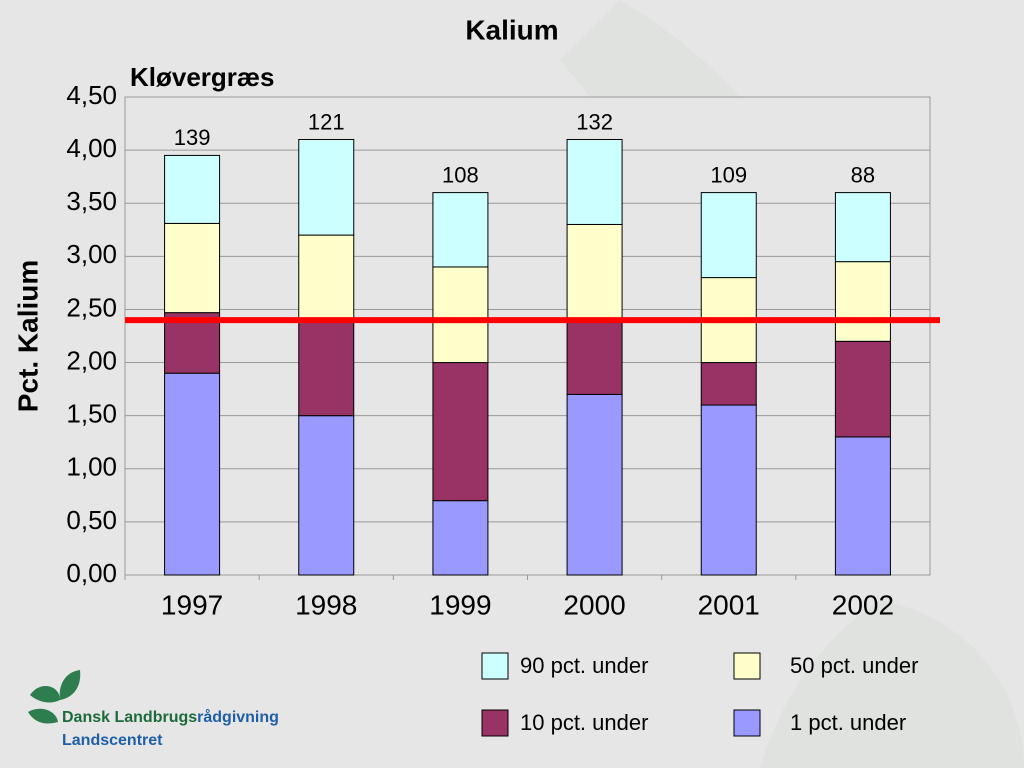 Image resolution: width=1024 pixels, height=768 pixels. What do you see at coordinates (91, 360) in the screenshot?
I see `y-tick-label: 2,00` at bounding box center [91, 360].